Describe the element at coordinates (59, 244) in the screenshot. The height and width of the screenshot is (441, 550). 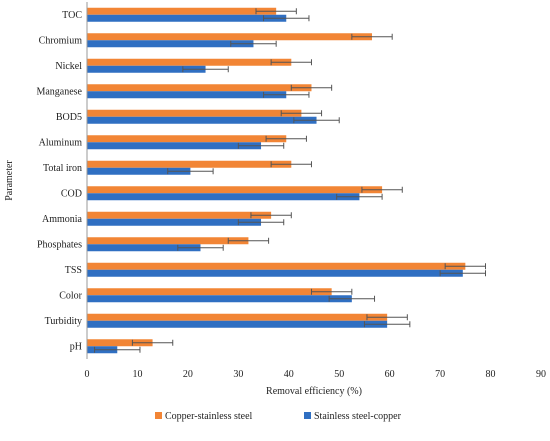
I see `category-label-phosphates: Phosphates` at that location.